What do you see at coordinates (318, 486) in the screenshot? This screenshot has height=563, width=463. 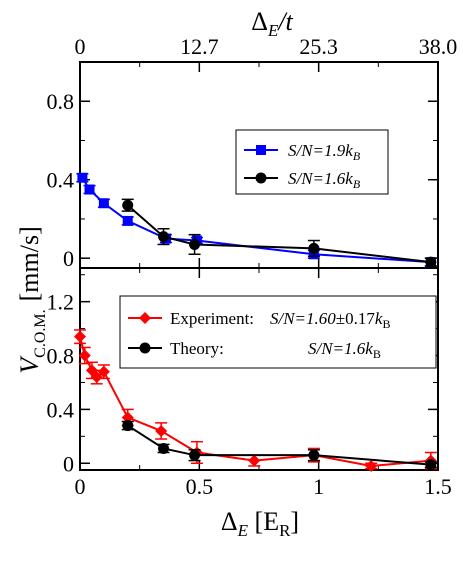 I see `x-tick-label: 1` at bounding box center [318, 486].